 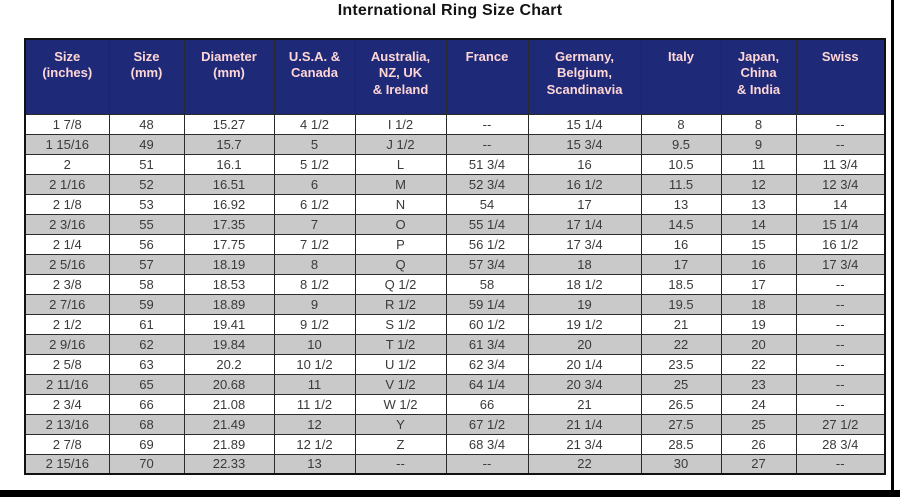 What do you see at coordinates (314, 124) in the screenshot?
I see `table-cell: 4 1/2` at bounding box center [314, 124].